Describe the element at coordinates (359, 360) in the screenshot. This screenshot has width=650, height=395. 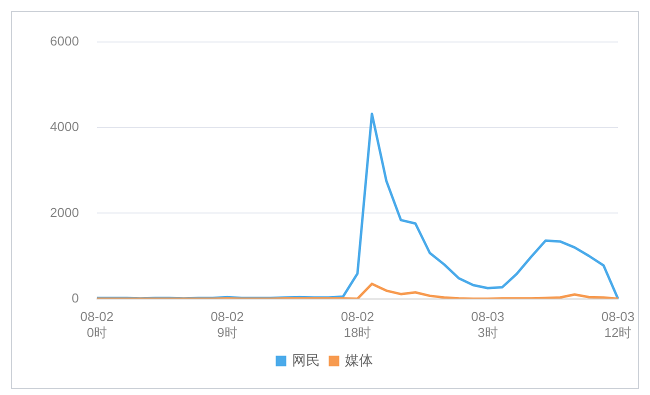
I see `legend-label: 媒体` at that location.